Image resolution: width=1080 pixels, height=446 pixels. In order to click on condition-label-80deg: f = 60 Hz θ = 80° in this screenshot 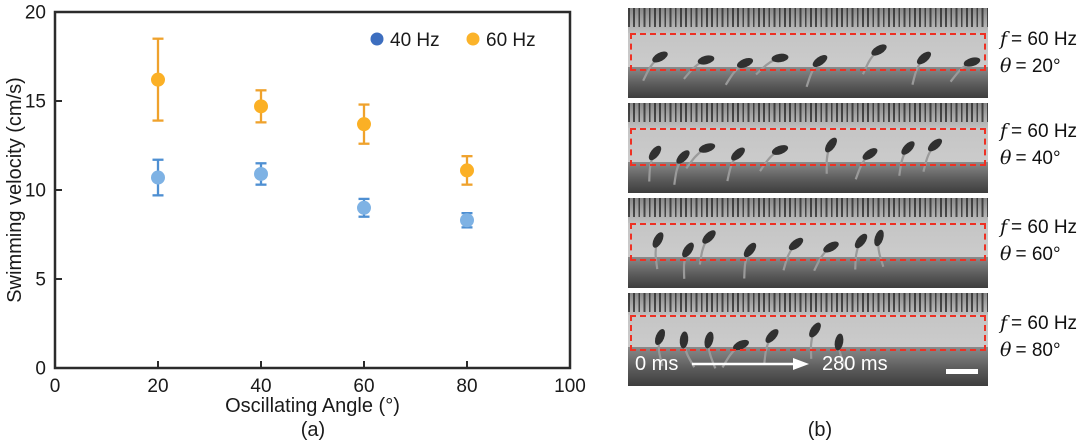, I will do `click(1040, 337)`.